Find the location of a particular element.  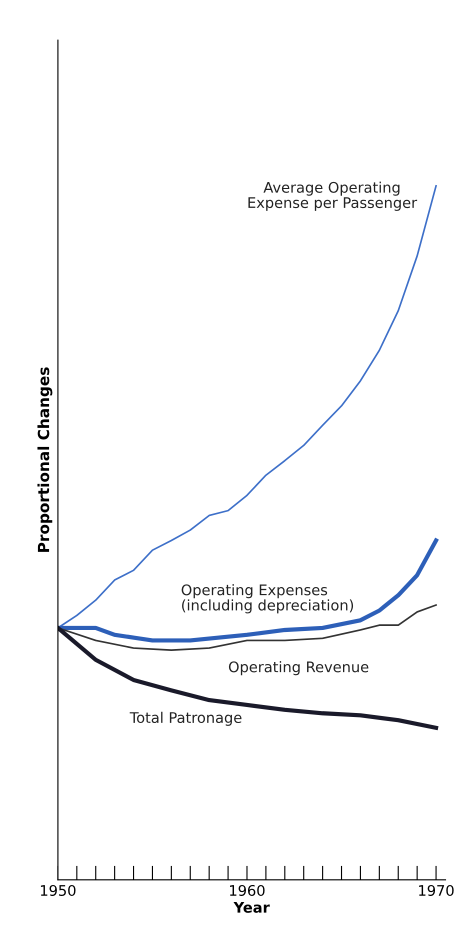

series-label: Operating Expenses (including depreciation) is located at coordinates (268, 599).